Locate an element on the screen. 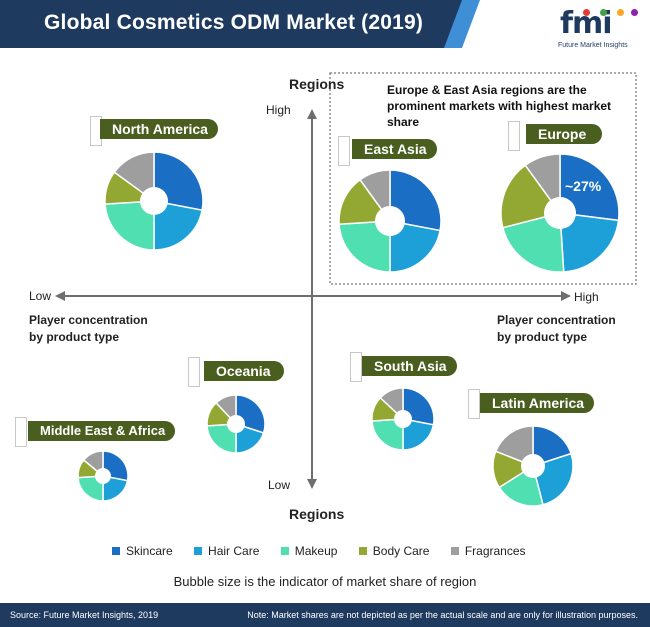  legend-swatch-body-care is located at coordinates (362, 551).